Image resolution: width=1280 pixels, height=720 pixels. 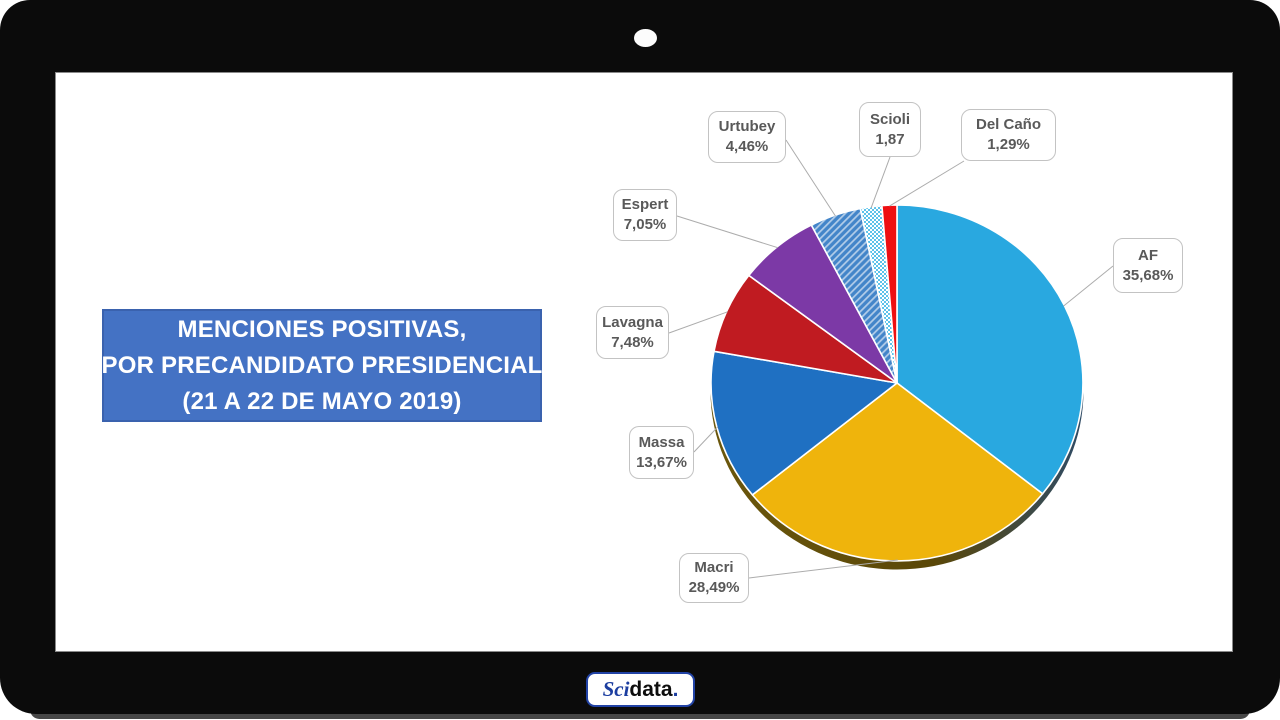 What do you see at coordinates (747, 137) in the screenshot?
I see `pie-callout-urtubey: Urtubey 4,46%` at bounding box center [747, 137].